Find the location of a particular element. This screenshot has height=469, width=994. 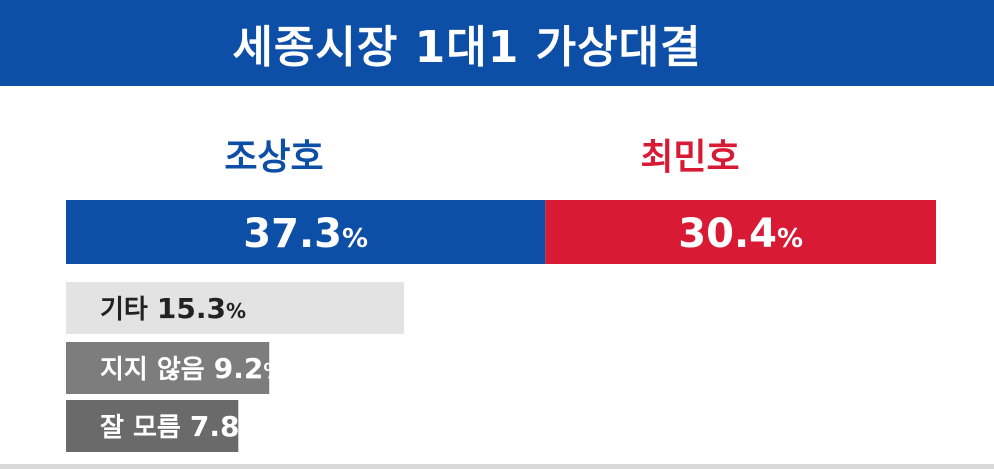

candidate-a-name: 조상호 is located at coordinates (274, 157).